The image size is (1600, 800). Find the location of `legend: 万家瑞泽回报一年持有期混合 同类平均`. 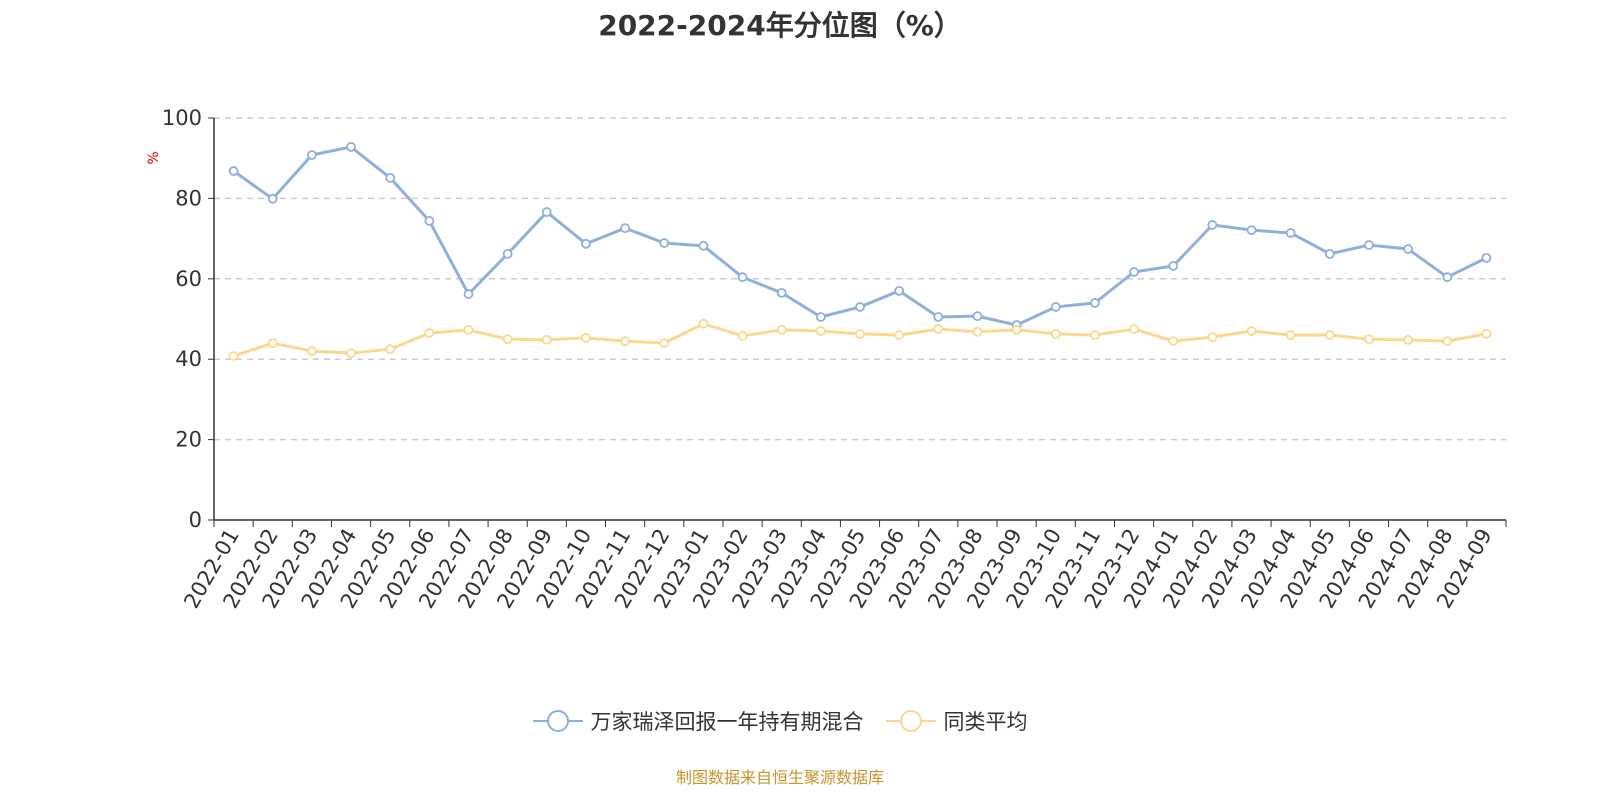

legend: 万家瑞泽回报一年持有期混合 同类平均 is located at coordinates (780, 721).